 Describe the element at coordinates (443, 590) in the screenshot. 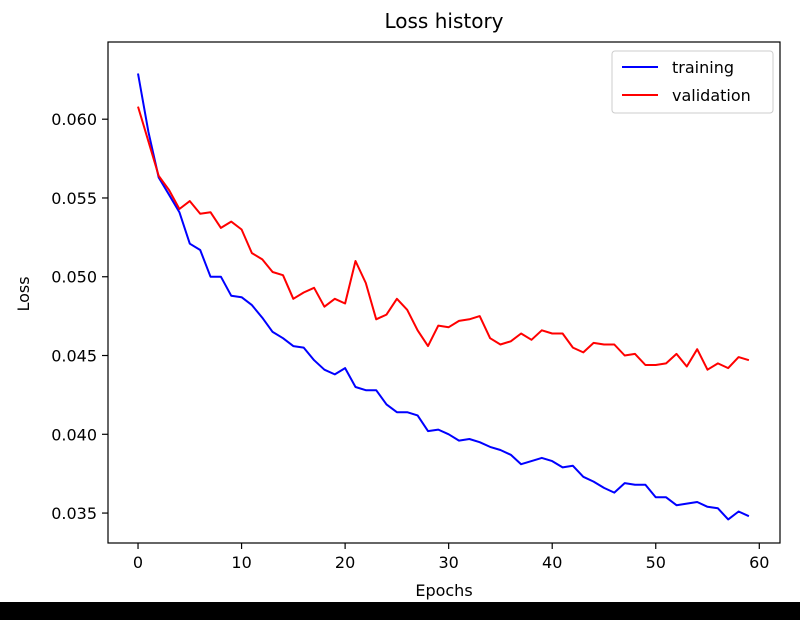

I see `x-axis-label: Epochs` at that location.